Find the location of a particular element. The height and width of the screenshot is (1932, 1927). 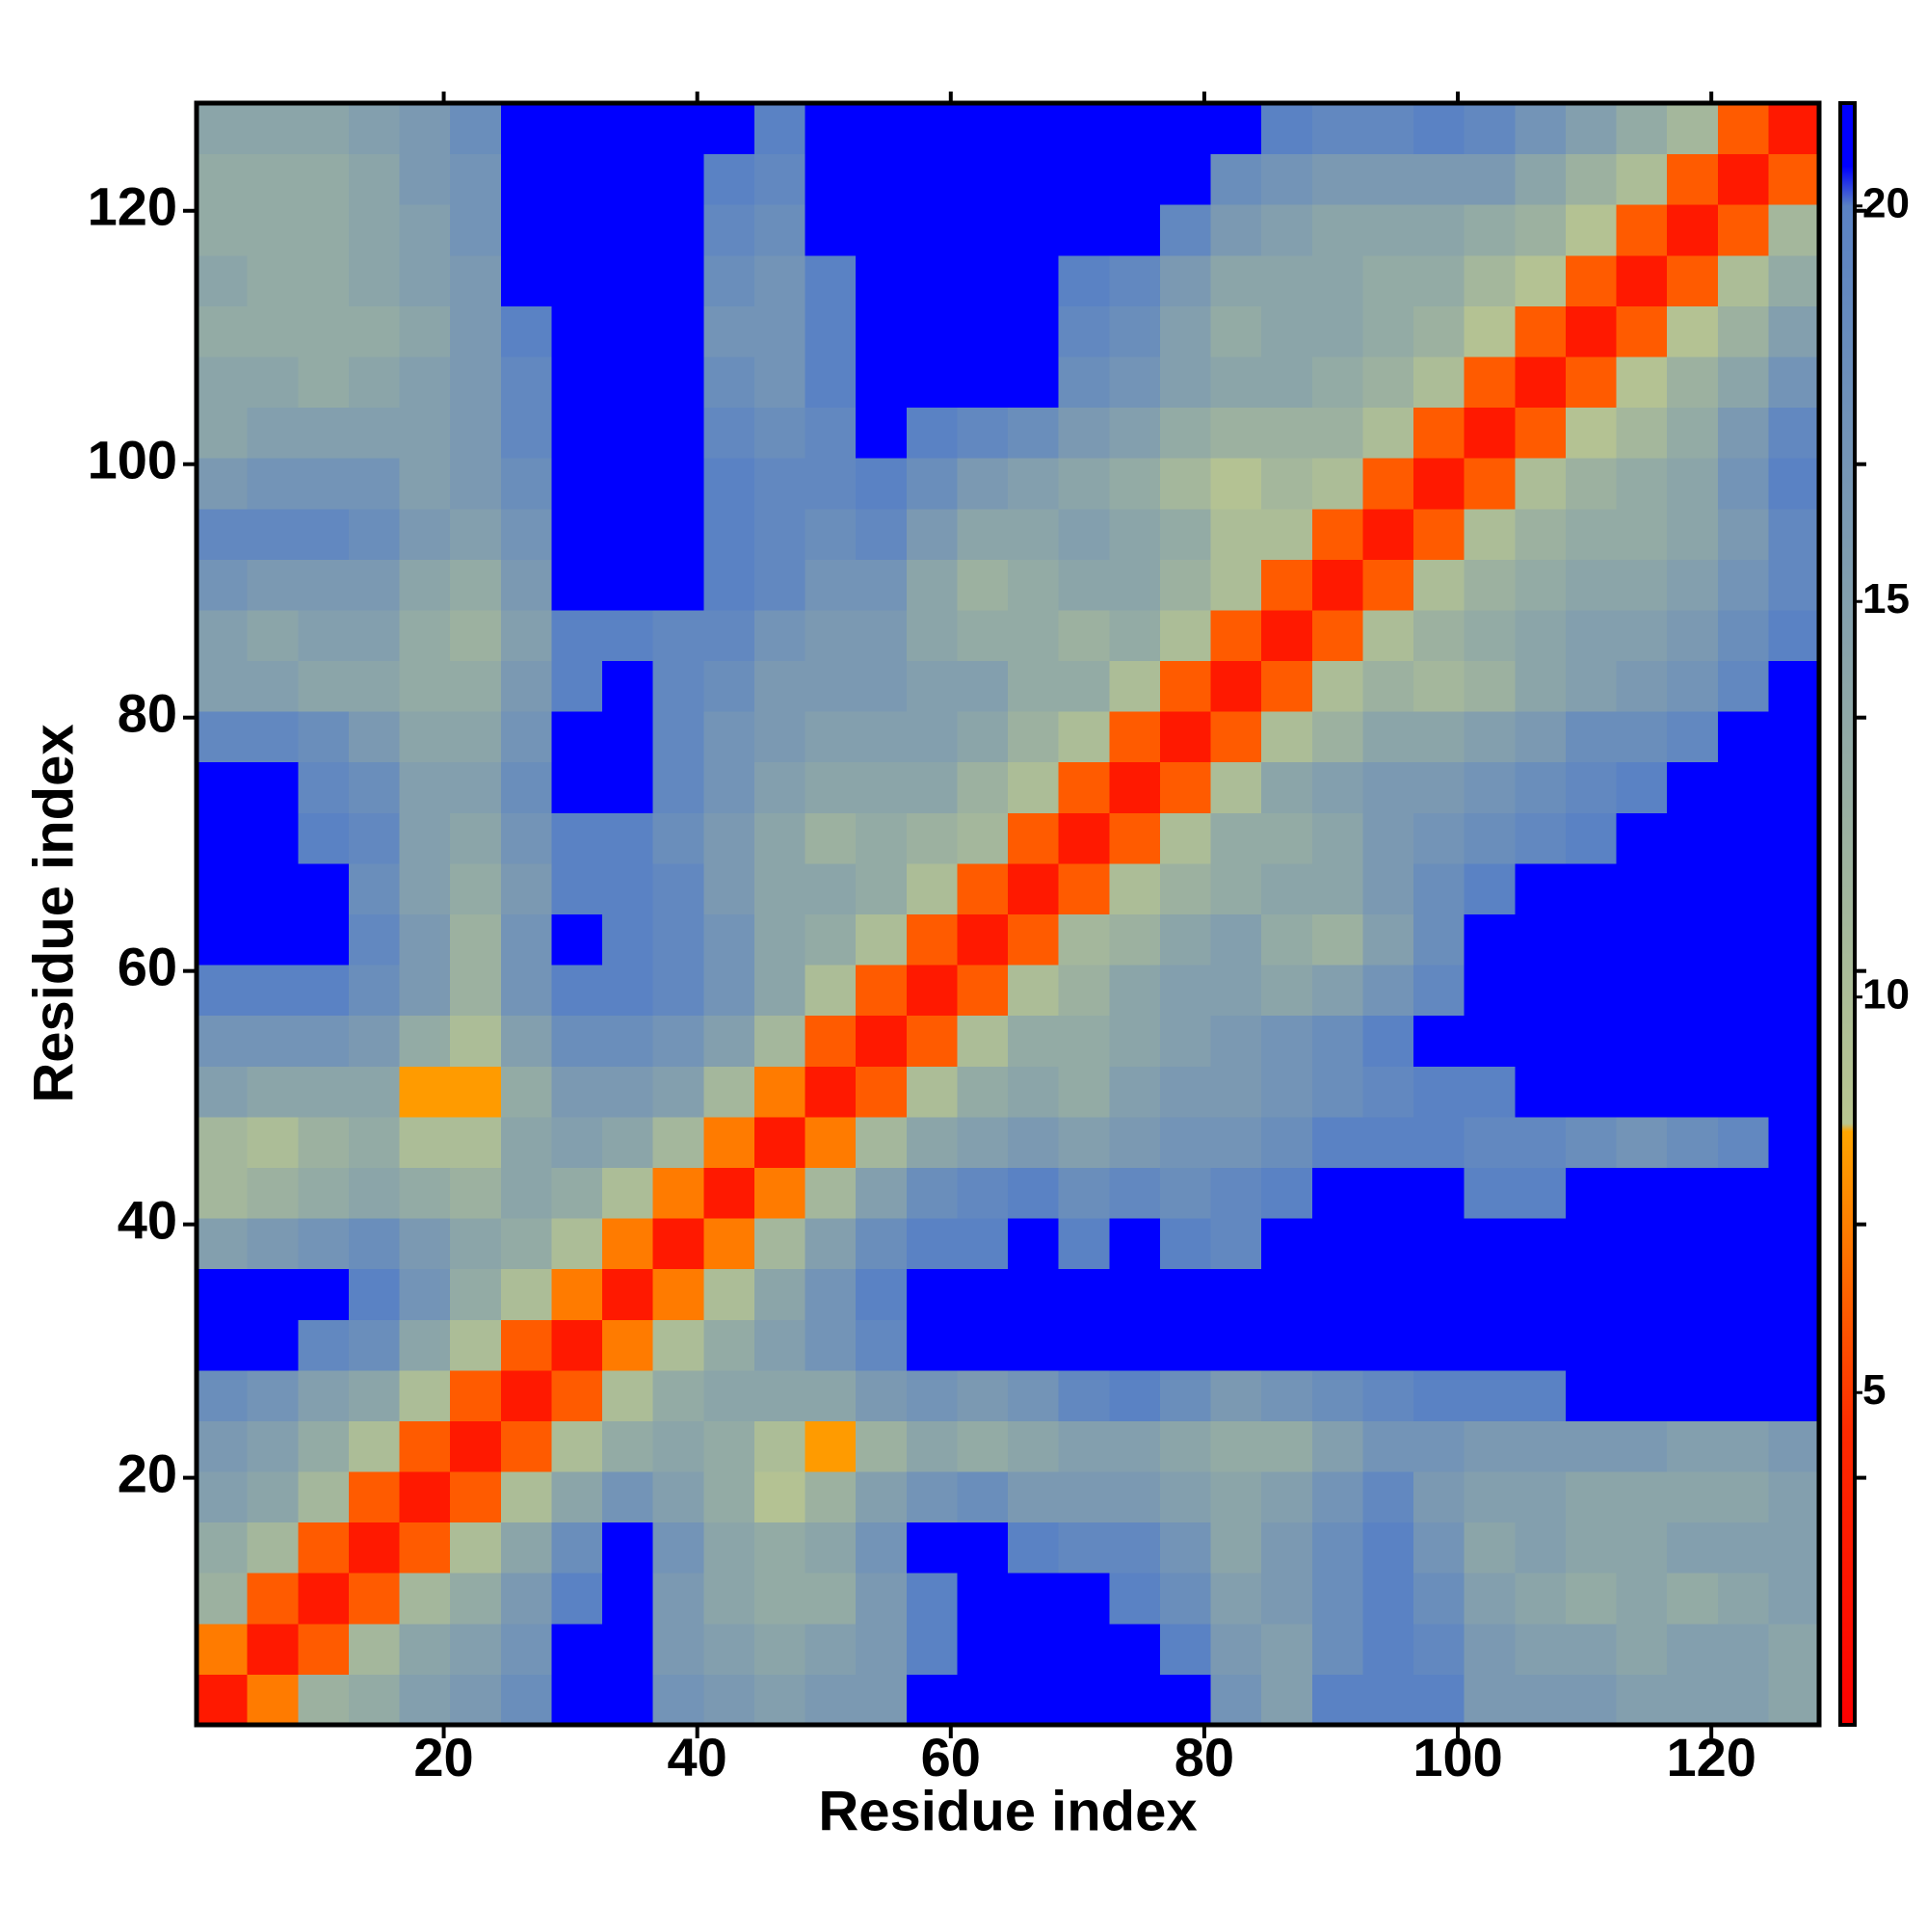

y-tick-label: 100 is located at coordinates (132, 460).